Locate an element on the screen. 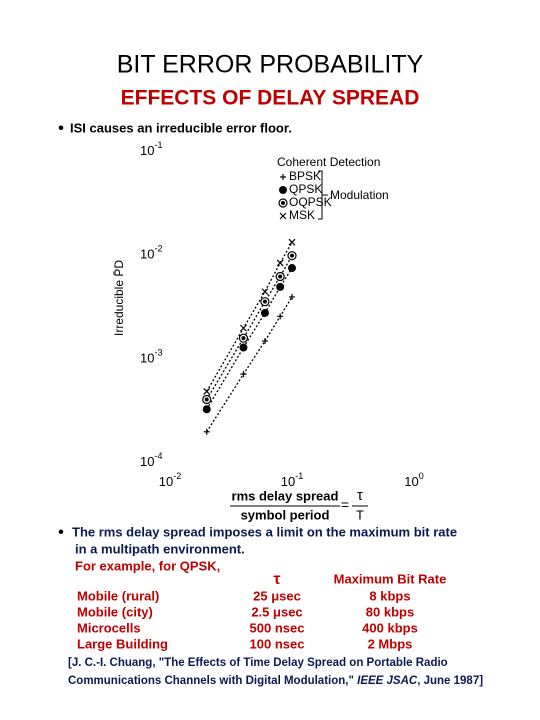 This screenshot has height=720, width=540. legend-label: QPSK is located at coordinates (305, 189).